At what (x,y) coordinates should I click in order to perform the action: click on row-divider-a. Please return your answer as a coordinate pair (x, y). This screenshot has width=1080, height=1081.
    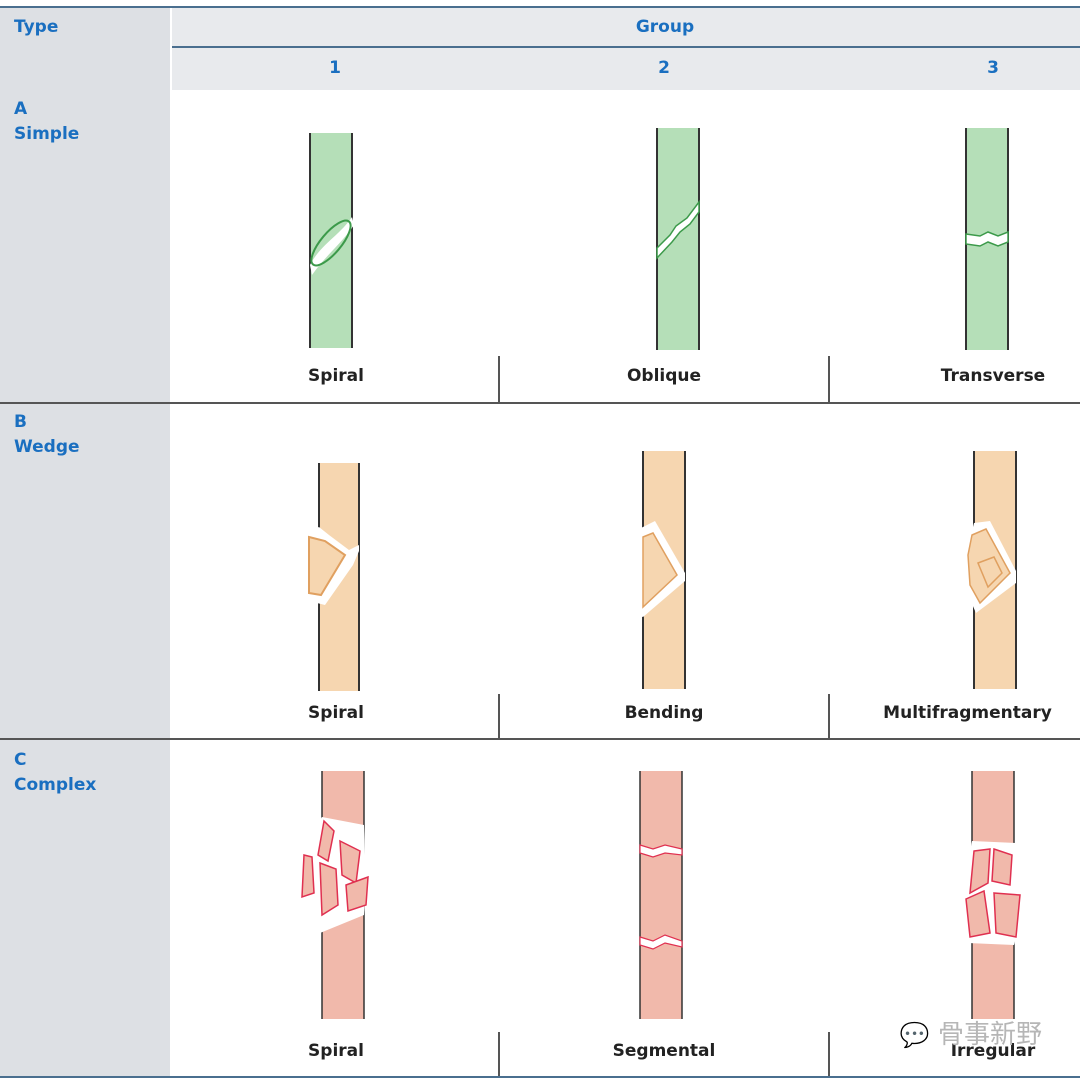
    Looking at the image, I should click on (540, 403).